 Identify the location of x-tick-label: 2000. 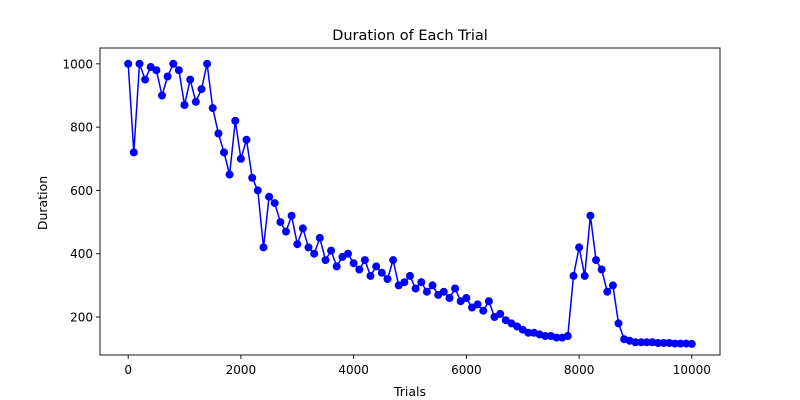
(241, 370).